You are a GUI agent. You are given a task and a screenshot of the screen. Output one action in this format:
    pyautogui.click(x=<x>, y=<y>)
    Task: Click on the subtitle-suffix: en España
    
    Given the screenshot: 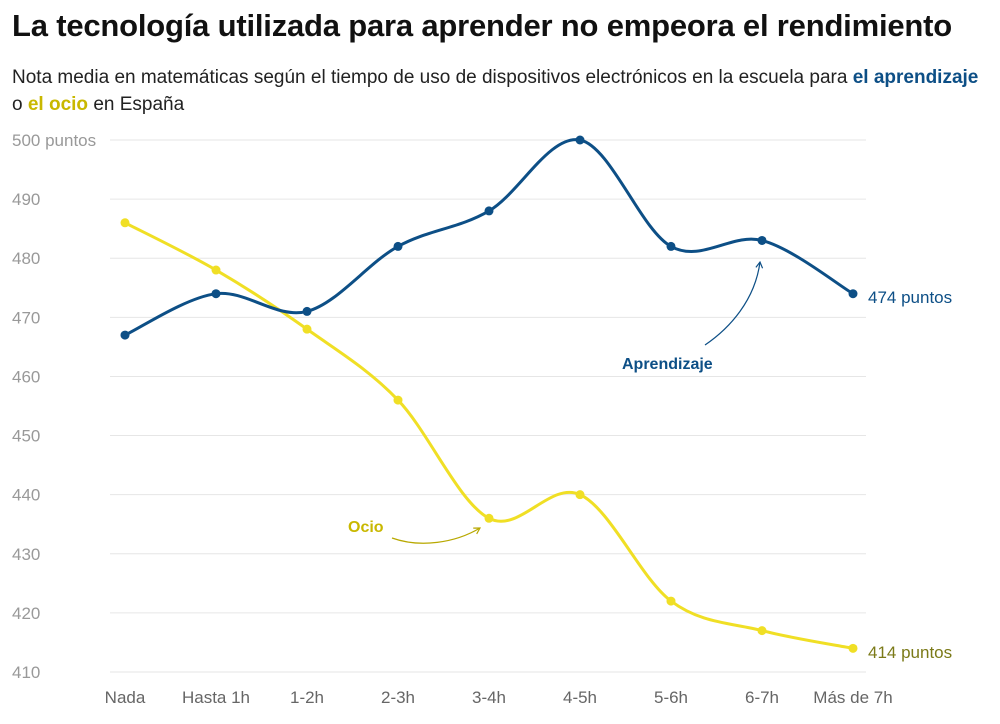 What is the action you would take?
    pyautogui.click(x=139, y=104)
    